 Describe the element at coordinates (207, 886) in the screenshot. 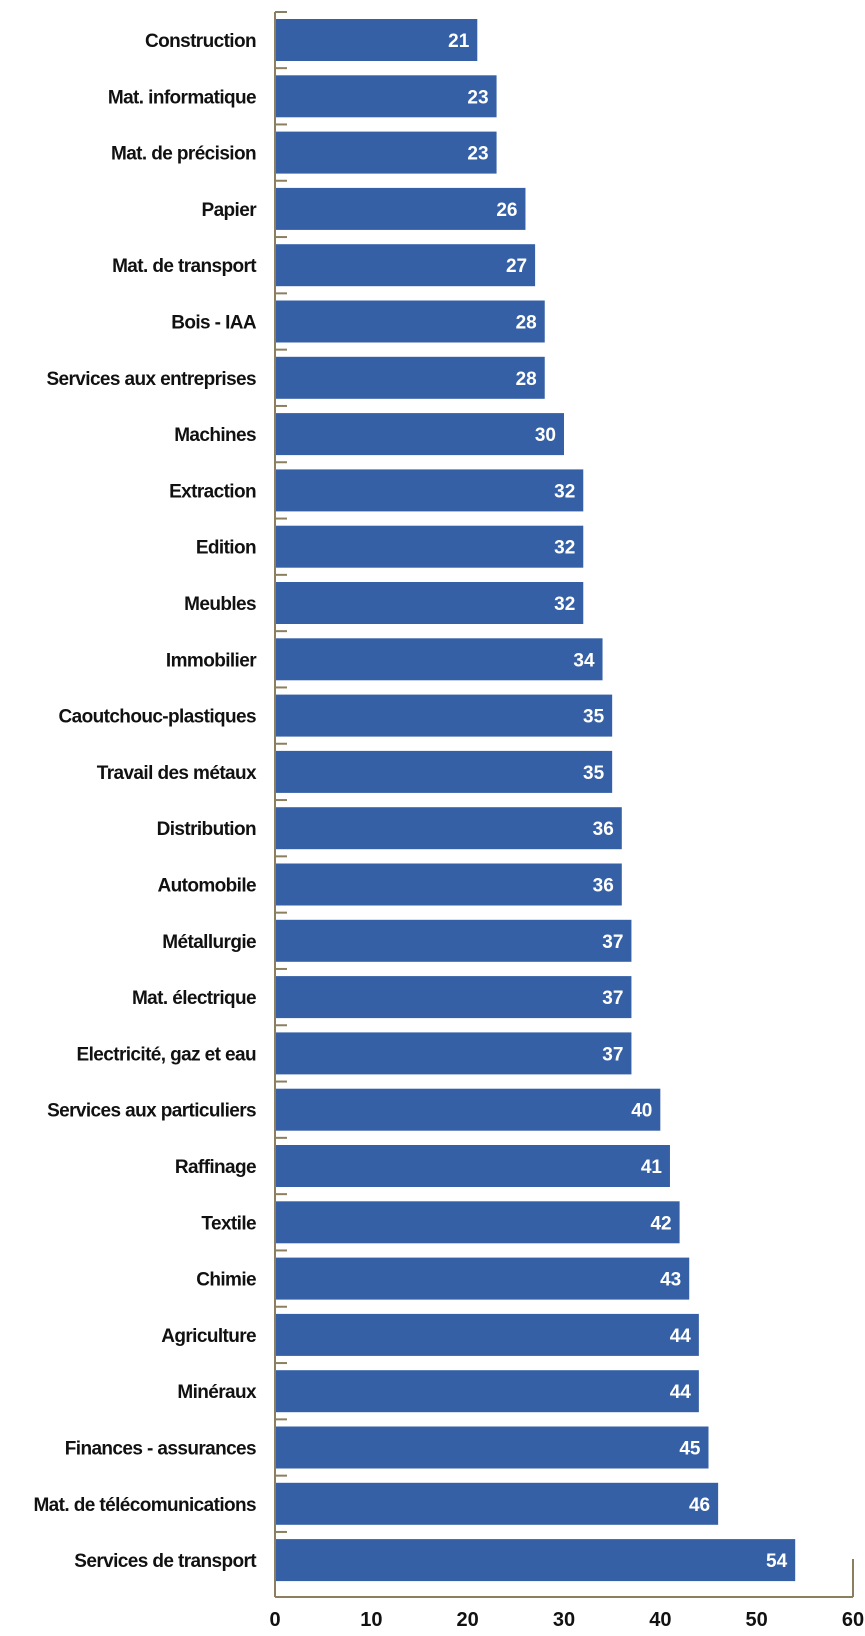

I see `category-label-15: Automobile` at that location.